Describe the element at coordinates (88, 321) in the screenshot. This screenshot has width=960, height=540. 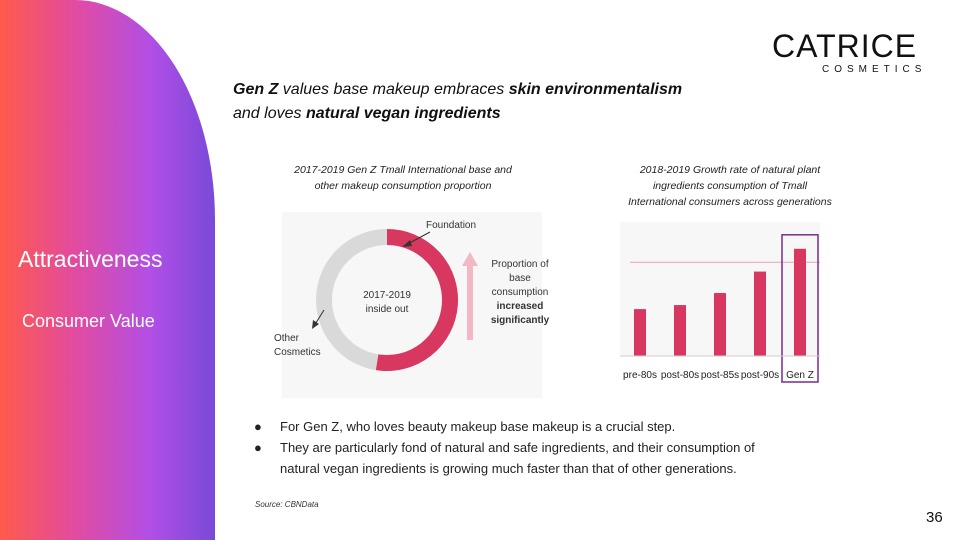
I see `section-subtitle: Consumer Value` at that location.